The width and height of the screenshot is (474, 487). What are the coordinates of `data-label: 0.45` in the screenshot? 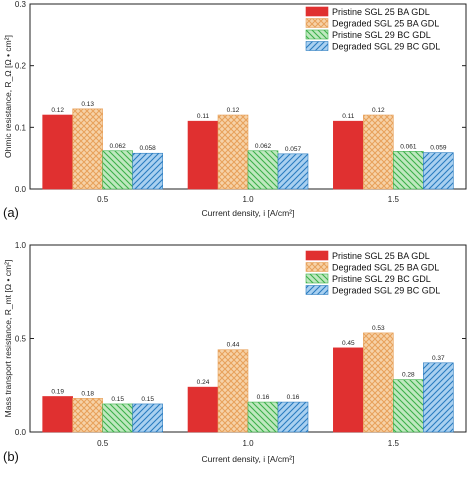 It's located at (348, 343).